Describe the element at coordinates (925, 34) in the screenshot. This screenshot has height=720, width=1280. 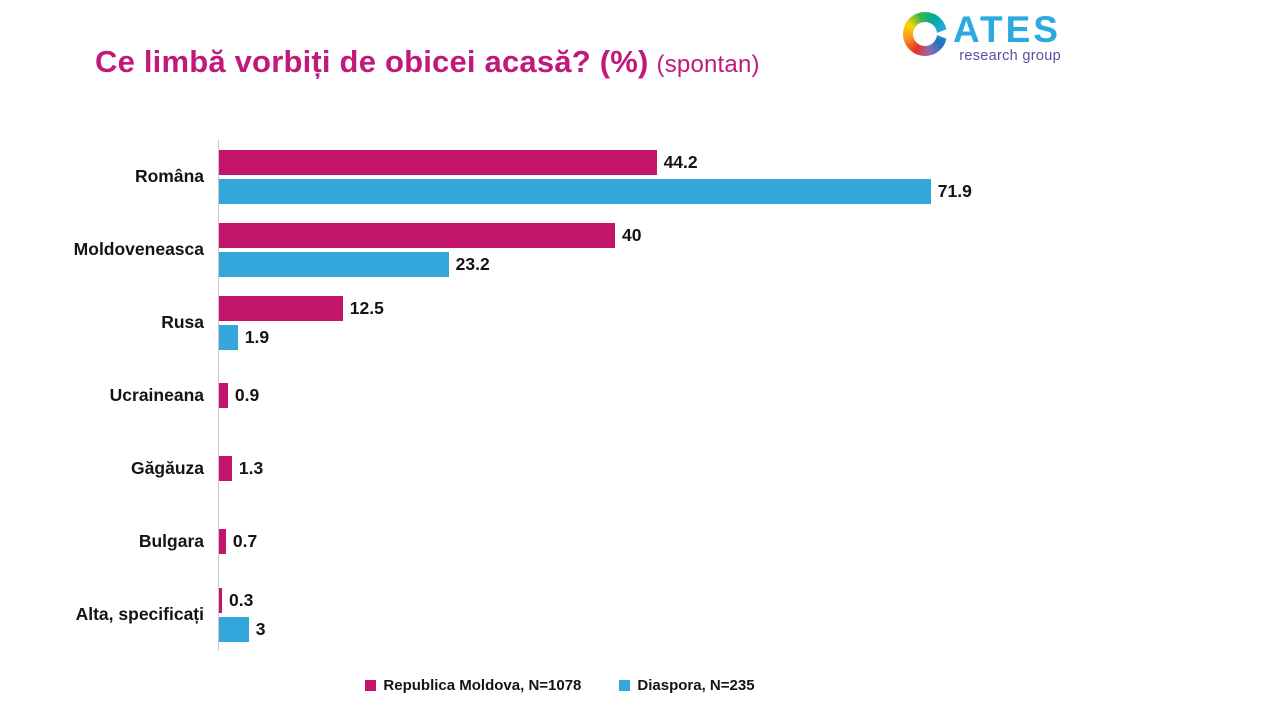
I see `ates-logo-icon` at that location.